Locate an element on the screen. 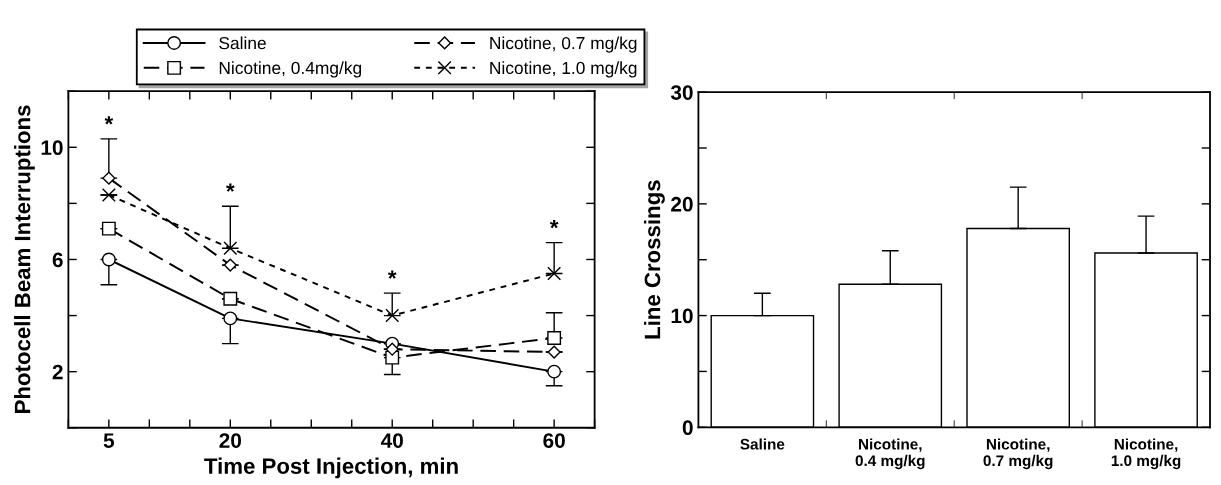 This screenshot has height=485, width=1221. y-tick-label: 2 is located at coordinates (57, 372).